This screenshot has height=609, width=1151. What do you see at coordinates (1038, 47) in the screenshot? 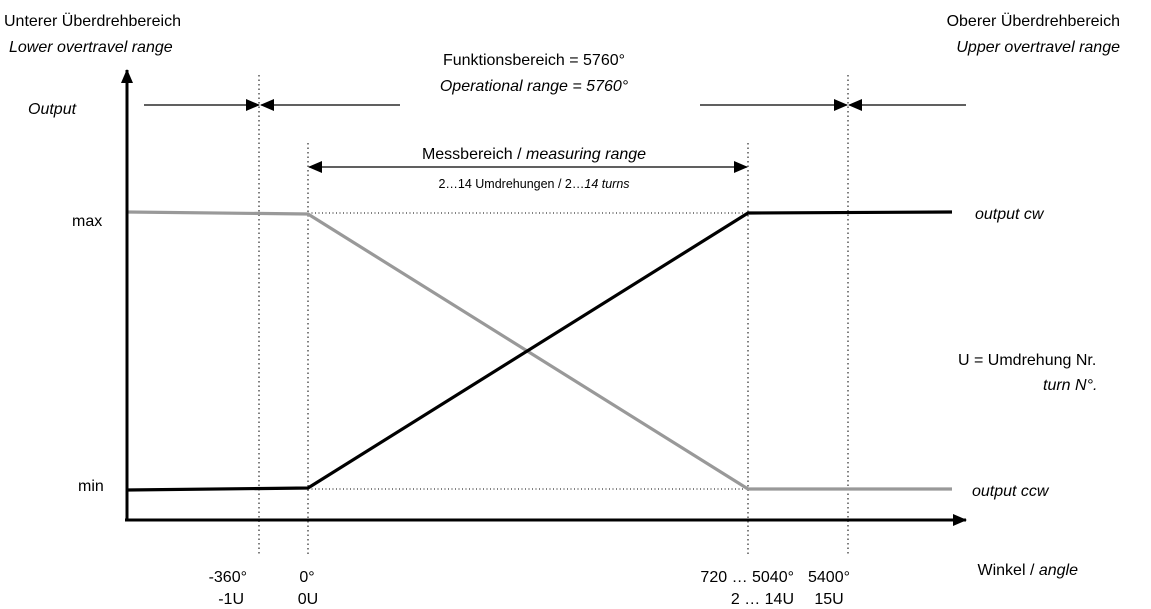
I see `upper-overtravel-subtitle: Upper overtravel range` at bounding box center [1038, 47].